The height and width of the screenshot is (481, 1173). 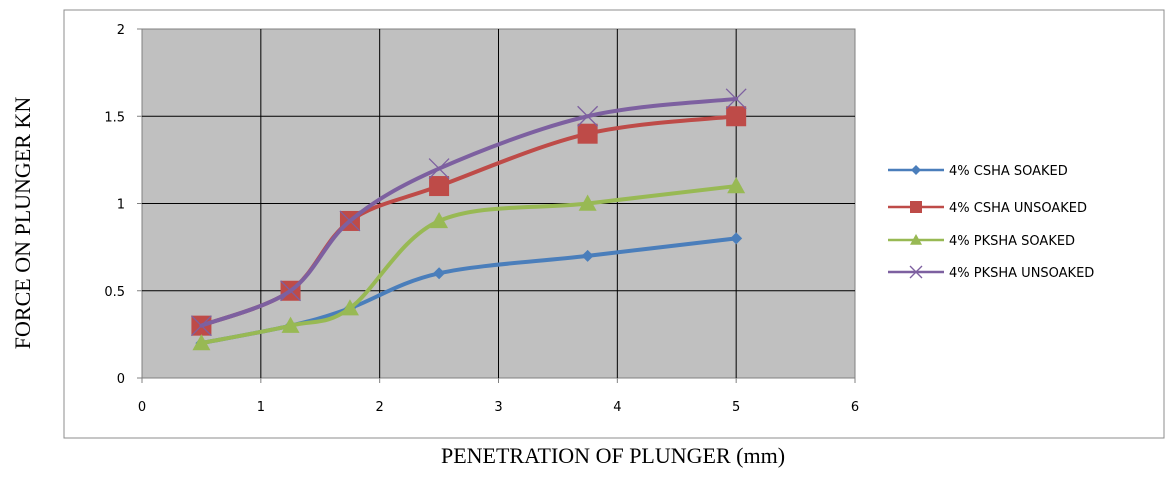 What do you see at coordinates (22, 223) in the screenshot?
I see `y-axis-title: FORCE ON PLUNGER KN` at bounding box center [22, 223].